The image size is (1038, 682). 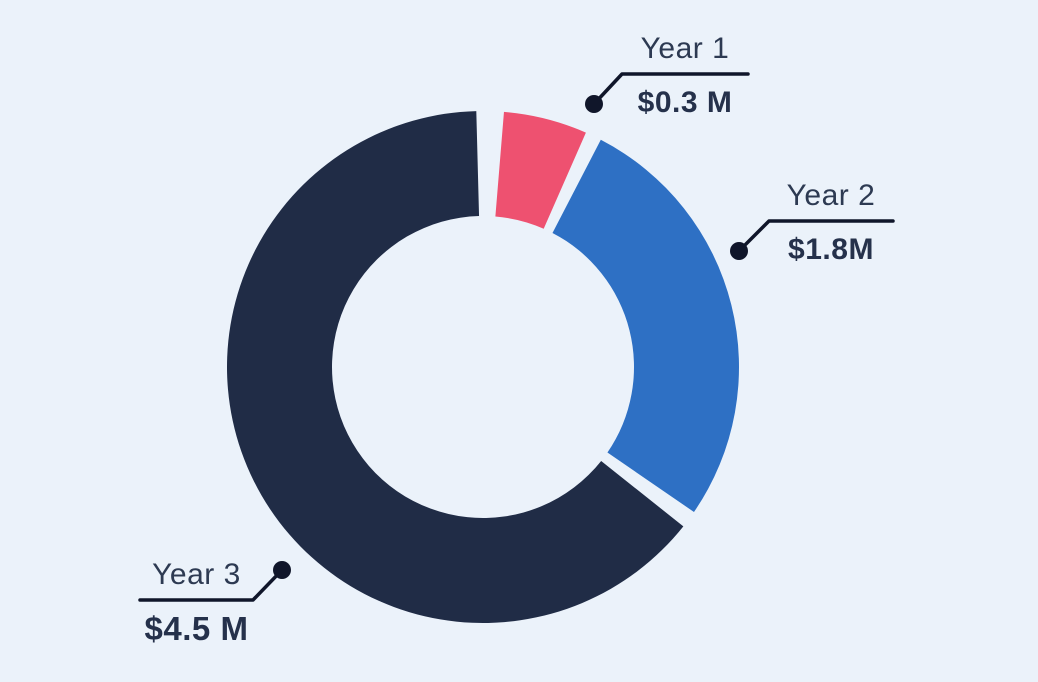 What do you see at coordinates (831, 195) in the screenshot?
I see `callout-label: Year 2` at bounding box center [831, 195].